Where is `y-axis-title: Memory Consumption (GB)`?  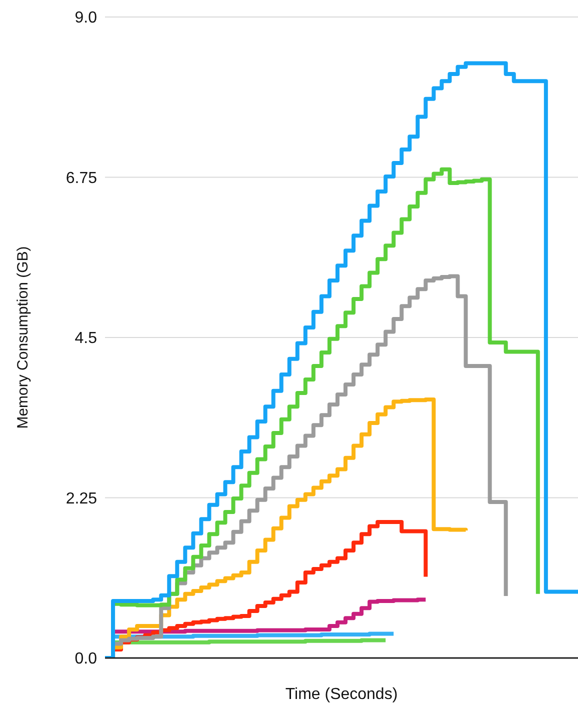 y-axis-title: Memory Consumption (GB) is located at coordinates (23, 337).